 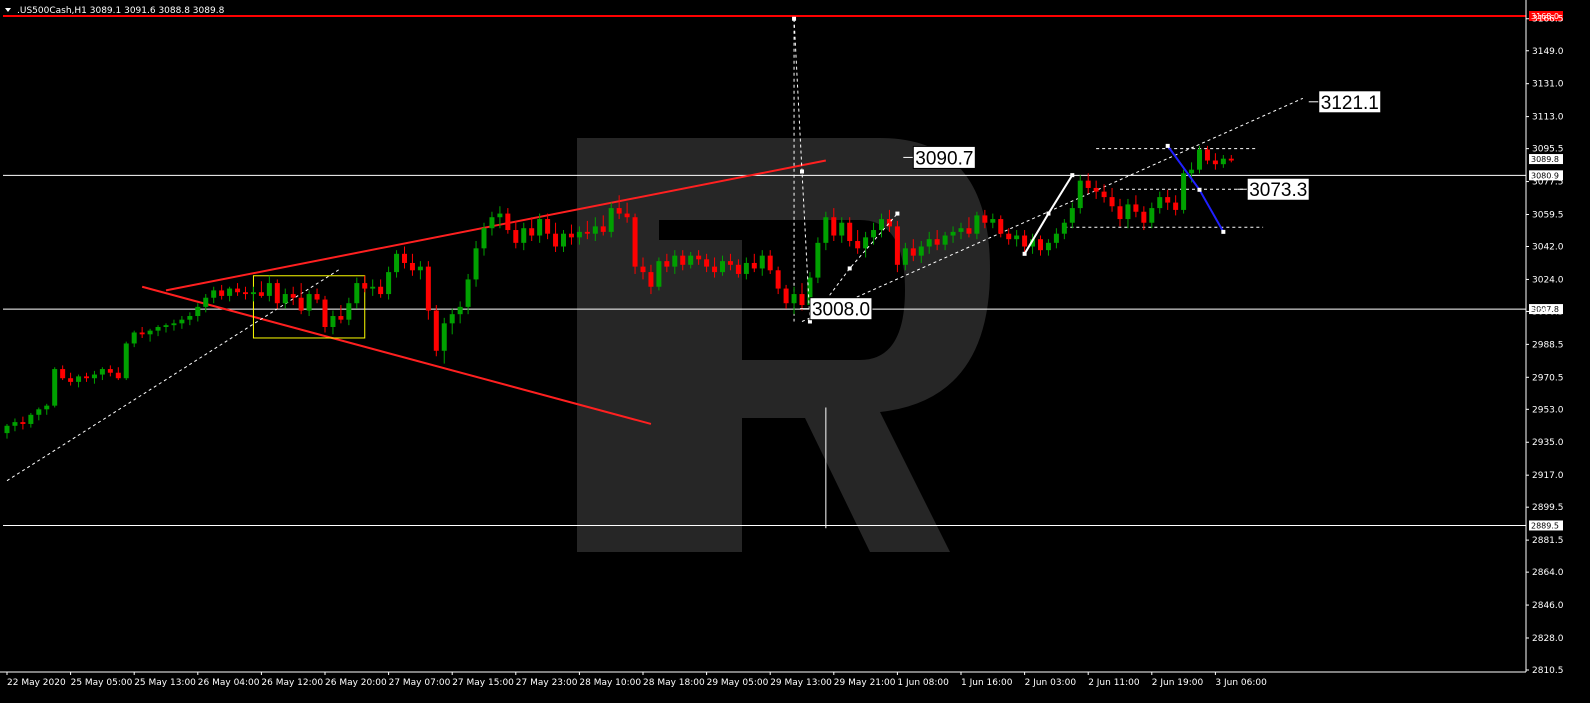 I want to click on level-price-tag-text: 3007.8, so click(x=1545, y=309).